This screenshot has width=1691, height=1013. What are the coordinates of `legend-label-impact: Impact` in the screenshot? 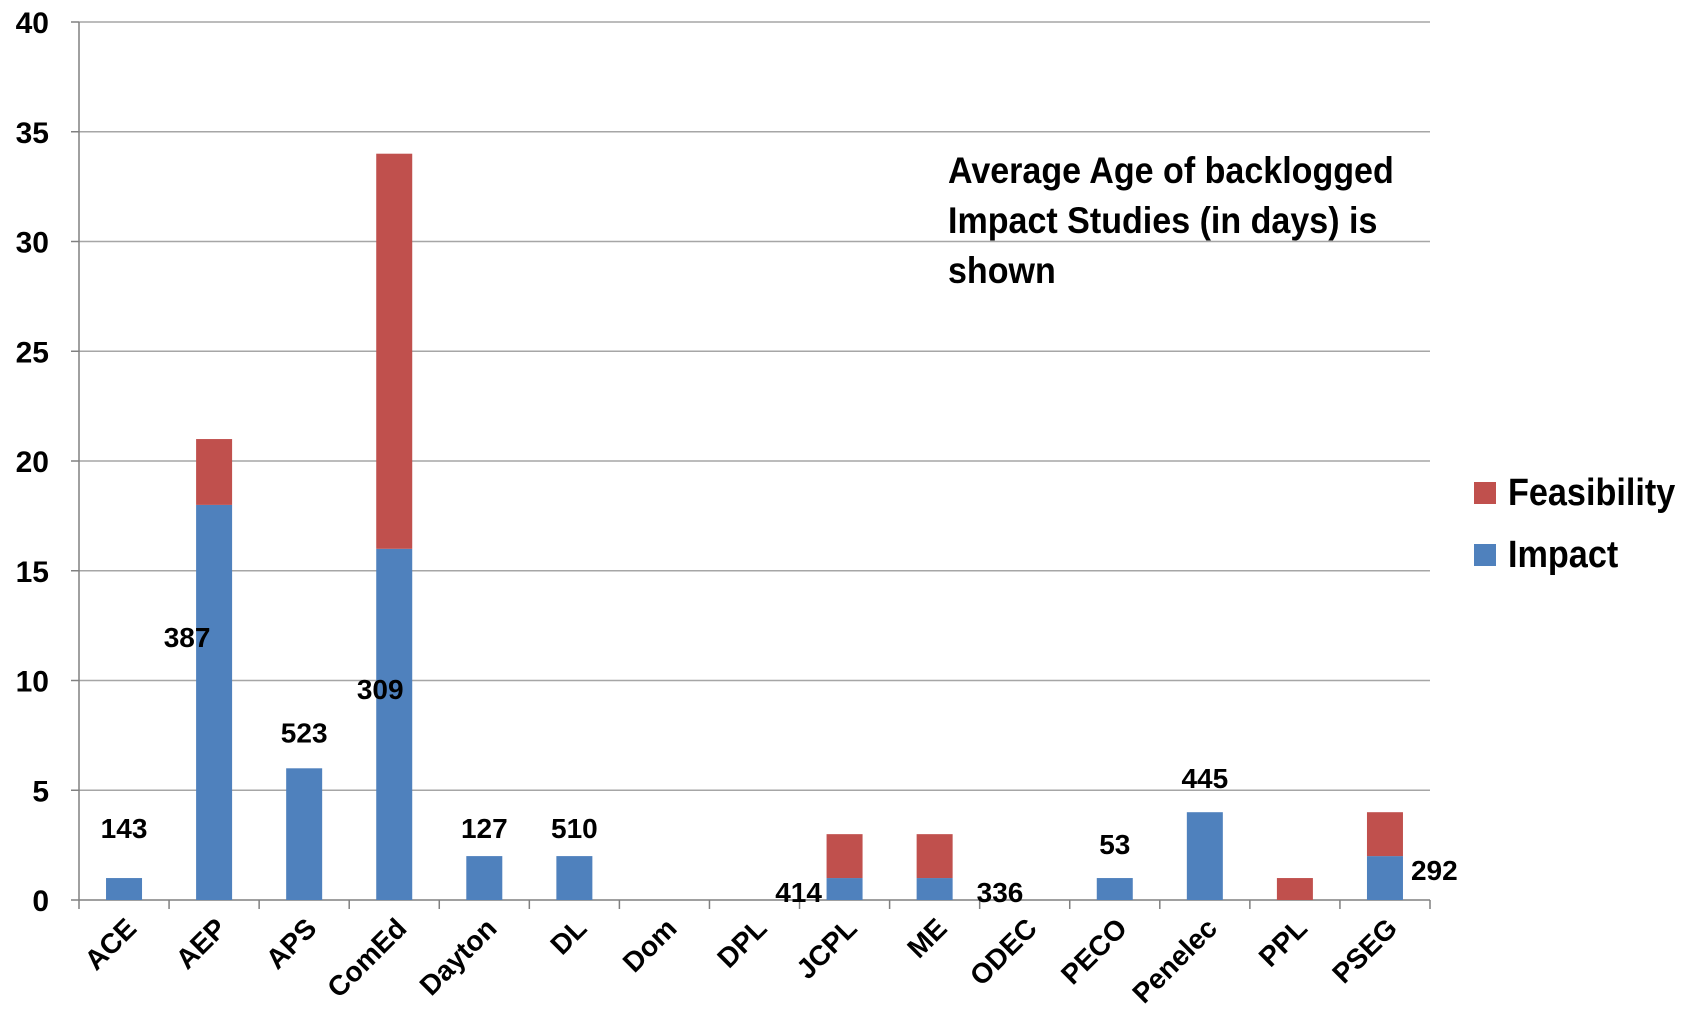 It's located at (1563, 554).